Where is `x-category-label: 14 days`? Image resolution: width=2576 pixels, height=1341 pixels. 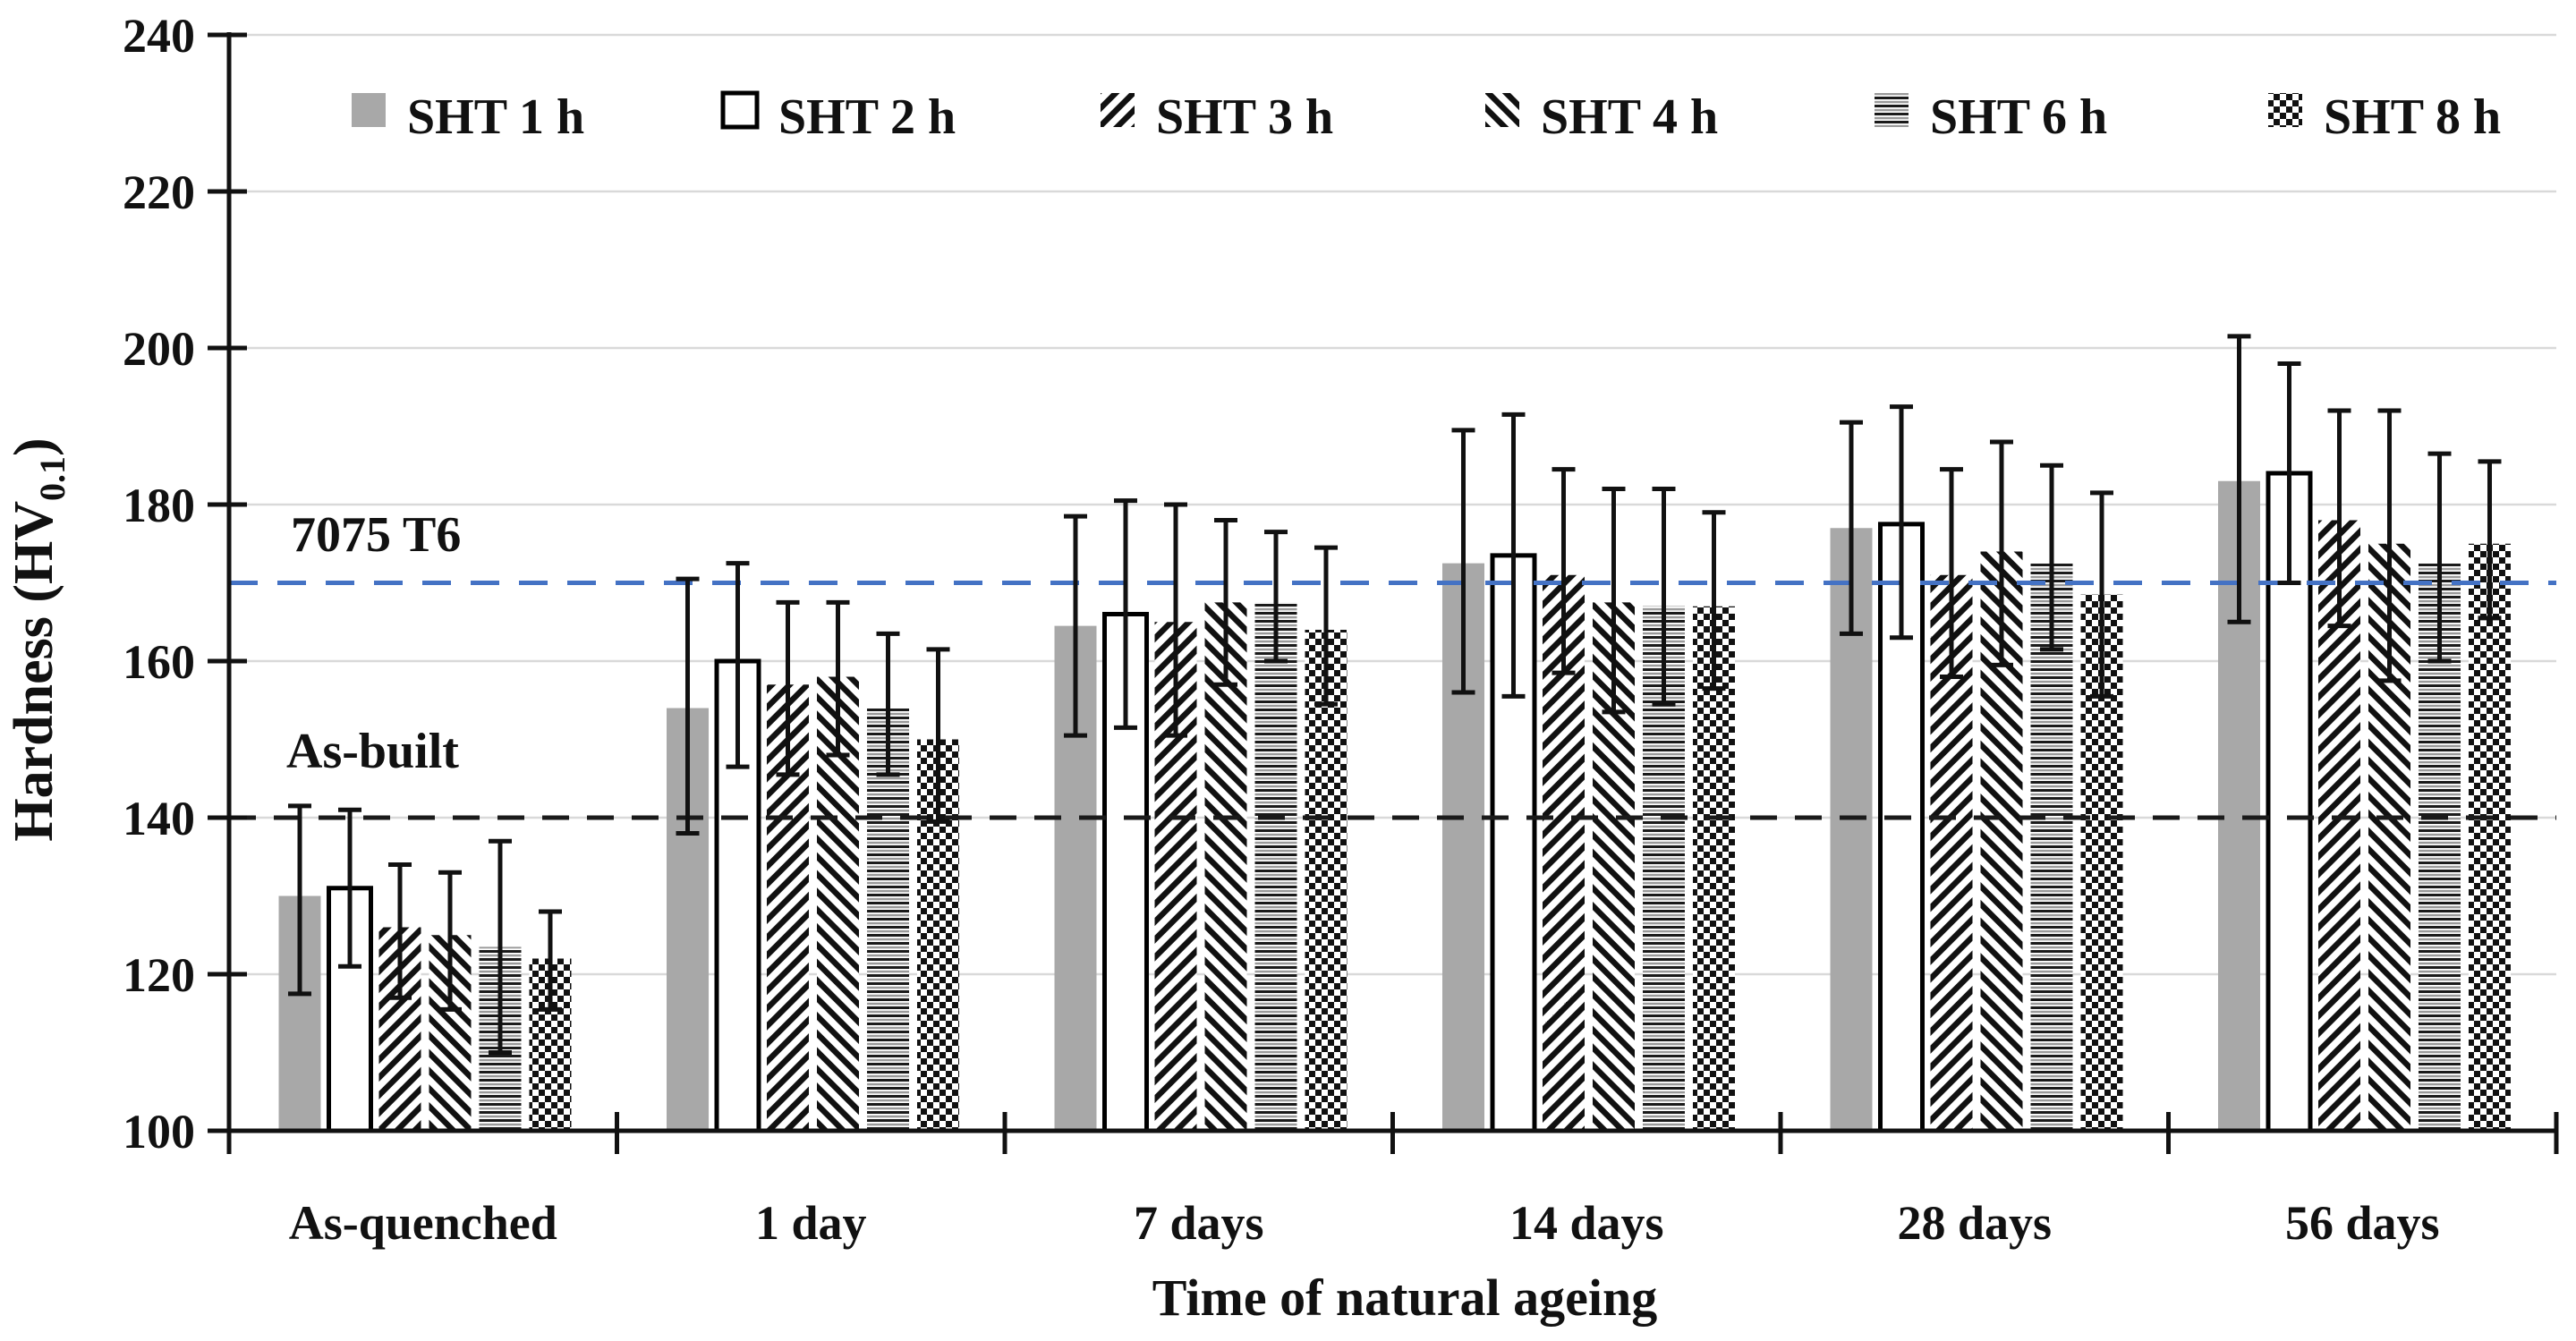
x-category-label: 14 days is located at coordinates (1586, 1223).